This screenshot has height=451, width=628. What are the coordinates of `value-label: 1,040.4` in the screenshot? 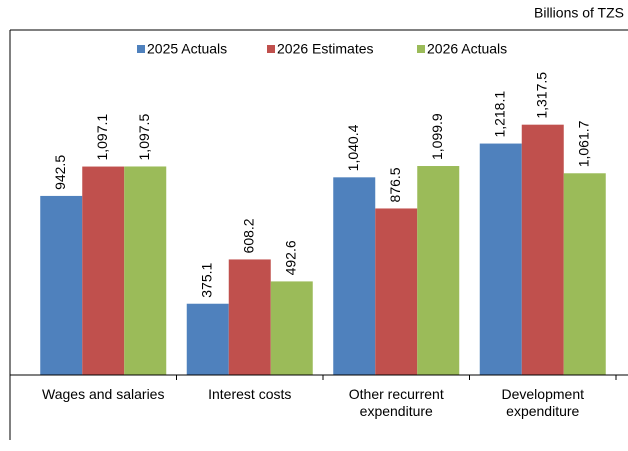 It's located at (353, 147).